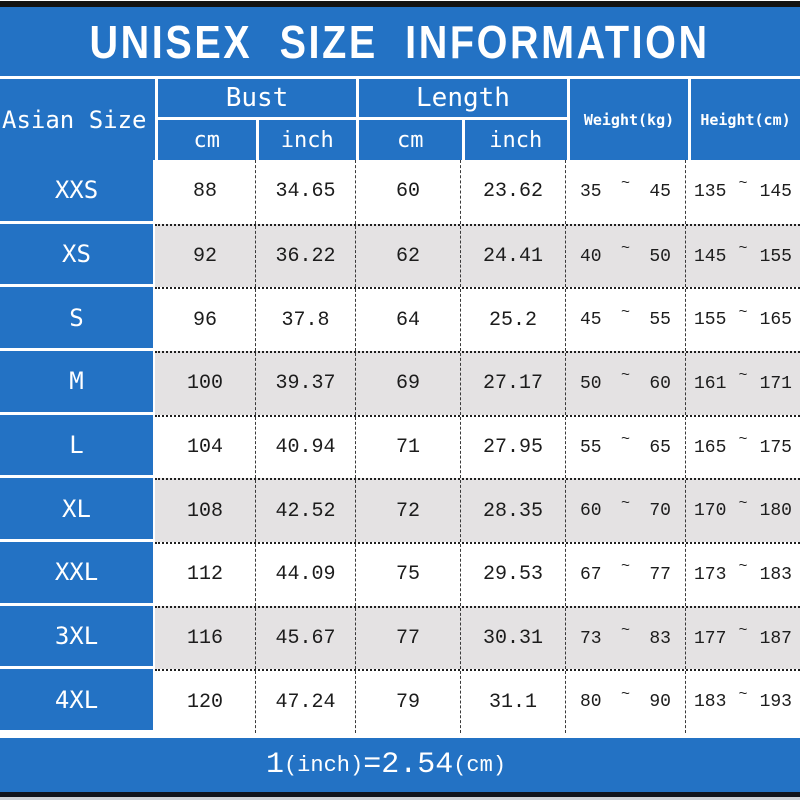 This screenshot has height=800, width=800. Describe the element at coordinates (625, 320) in the screenshot. I see `weight-range: 45 ~ 55` at that location.